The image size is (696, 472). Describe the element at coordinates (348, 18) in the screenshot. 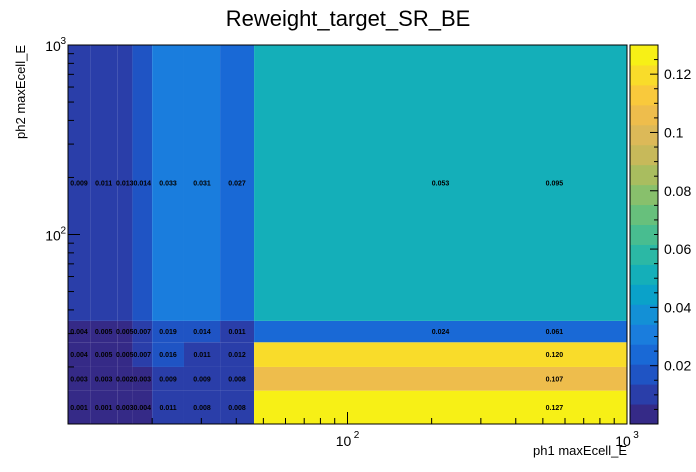

I see `chart-title: Reweight_target_SR_BE` at that location.